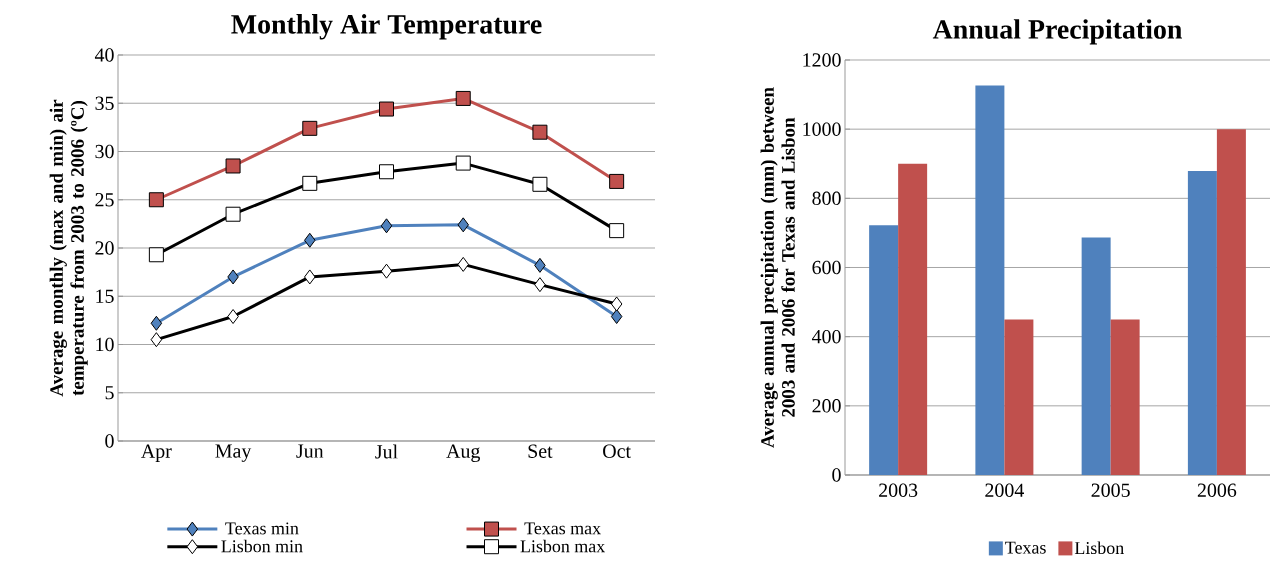  I want to click on y-tick-label: 20, so click(104, 248).